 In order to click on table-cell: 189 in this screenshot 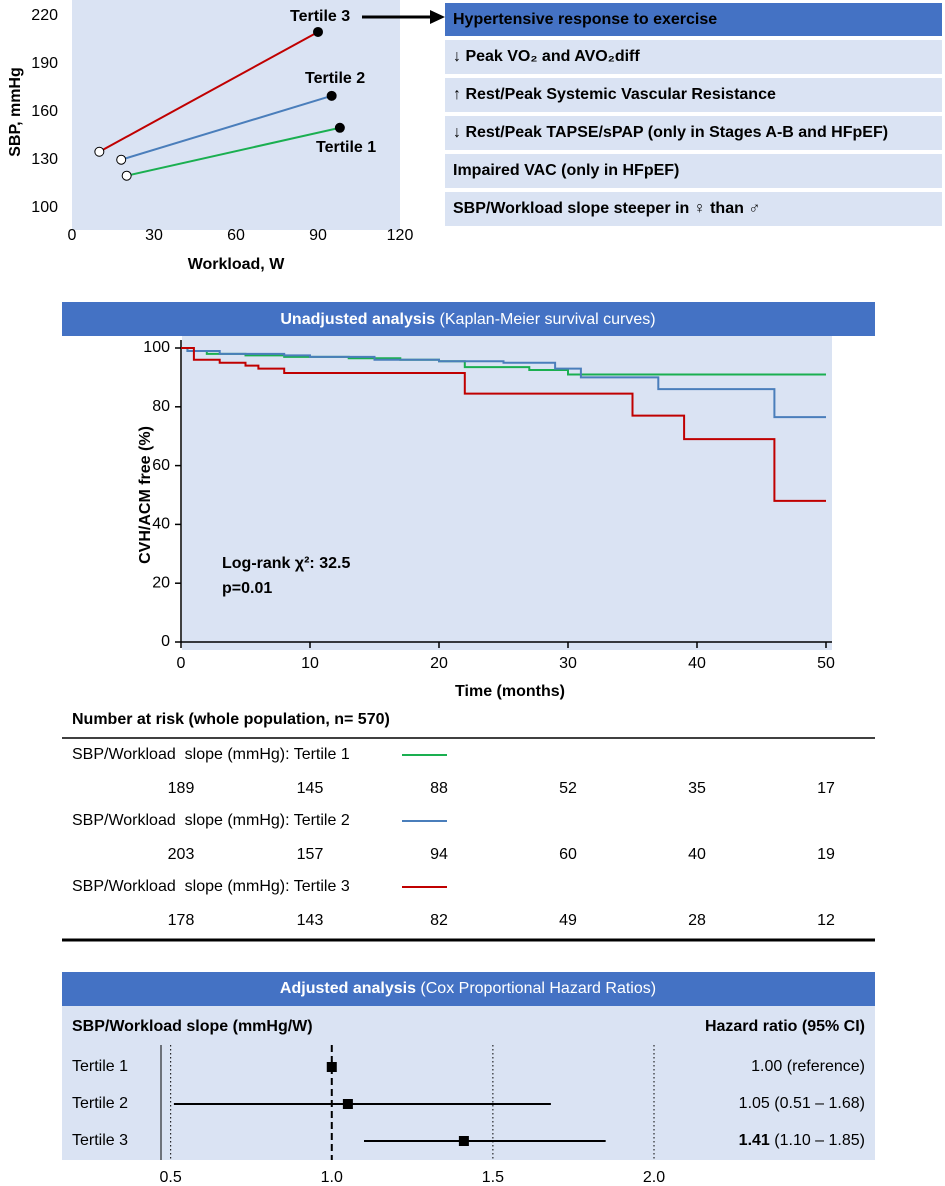, I will do `click(181, 788)`.